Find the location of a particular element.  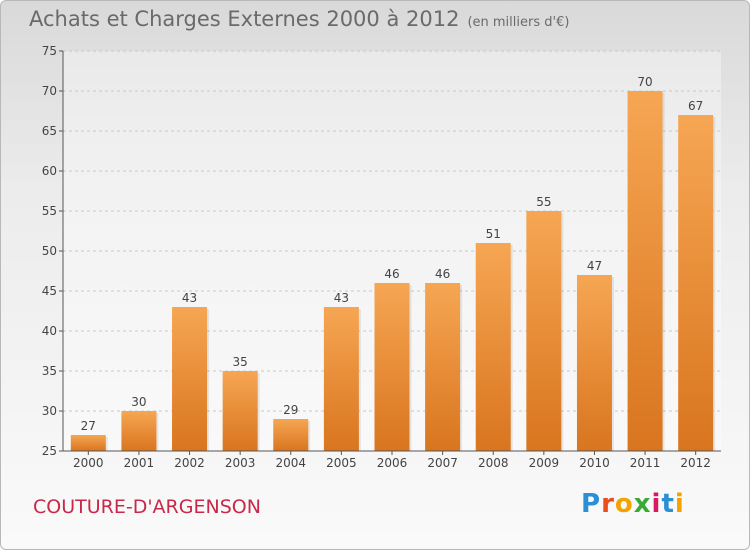

y-tick-label: 45 is located at coordinates (49, 291).